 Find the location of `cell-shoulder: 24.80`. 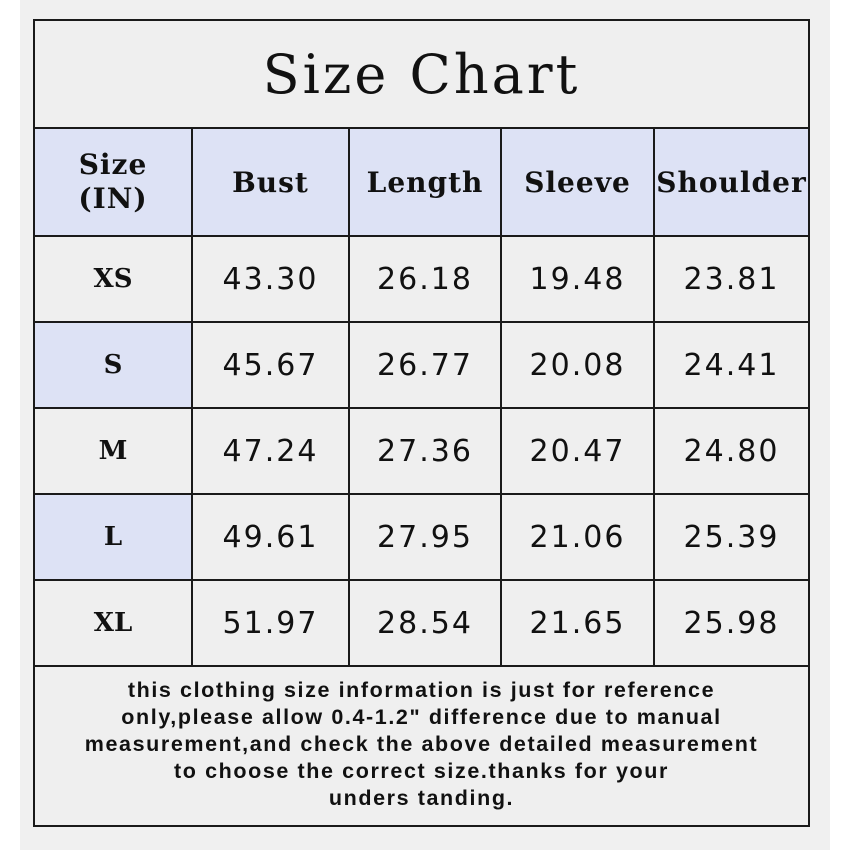

cell-shoulder: 24.80 is located at coordinates (730, 451).